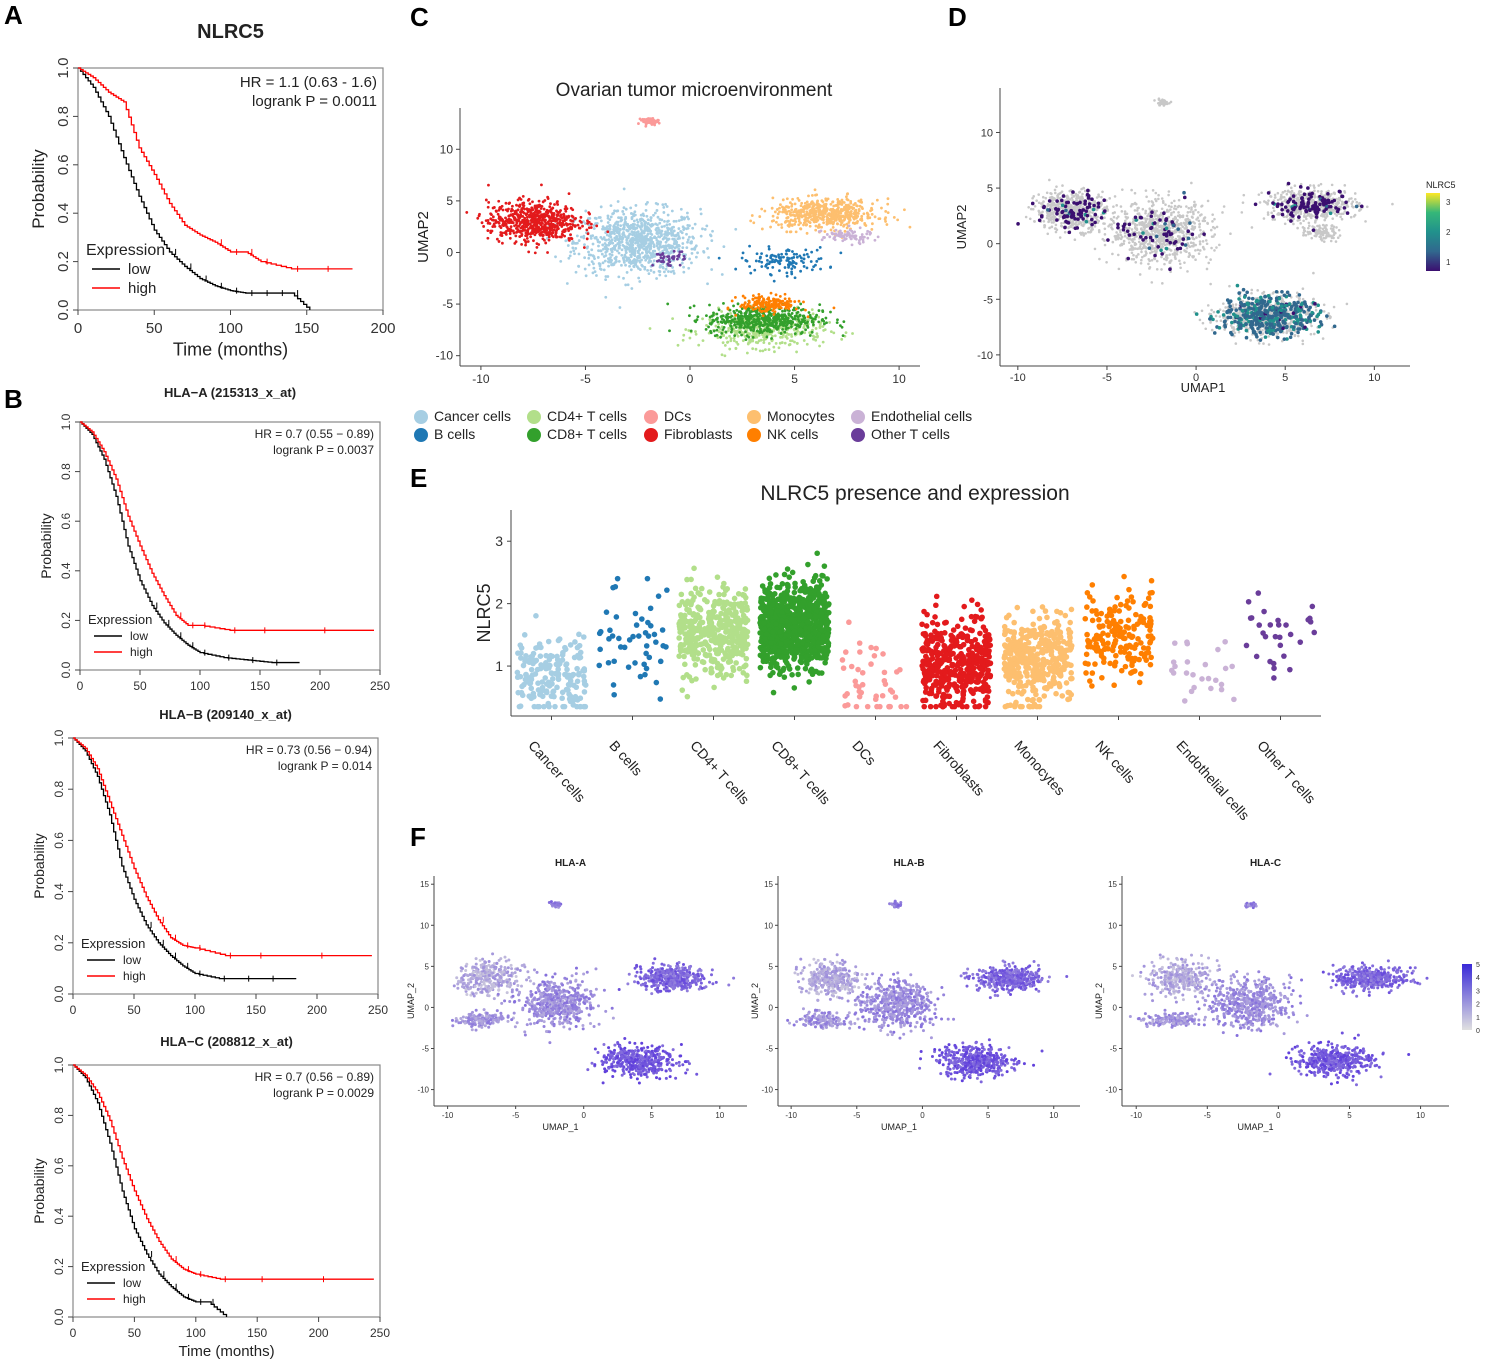 The height and width of the screenshot is (1371, 1491). Describe the element at coordinates (690, 379) in the screenshot. I see `x-tick-label: 0` at that location.